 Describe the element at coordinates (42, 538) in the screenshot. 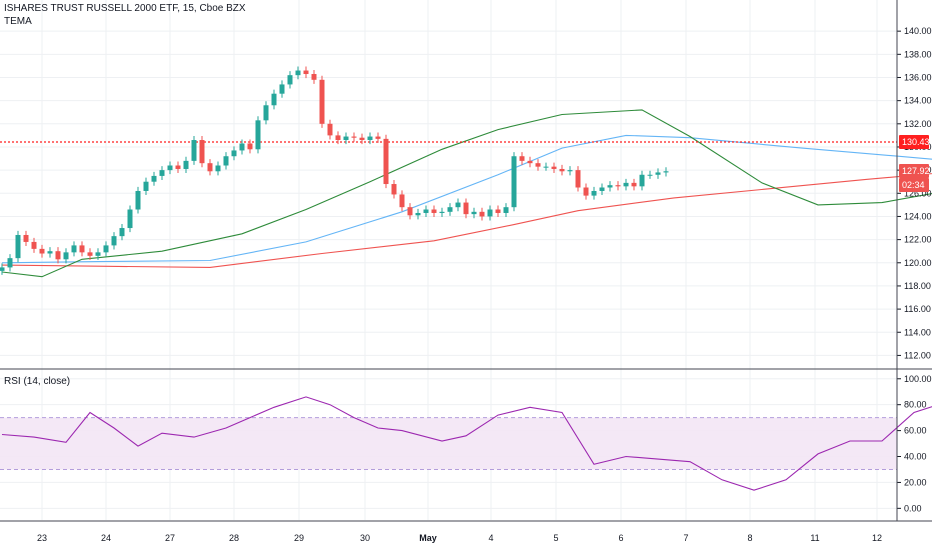

I see `x-tick-label: 23` at that location.